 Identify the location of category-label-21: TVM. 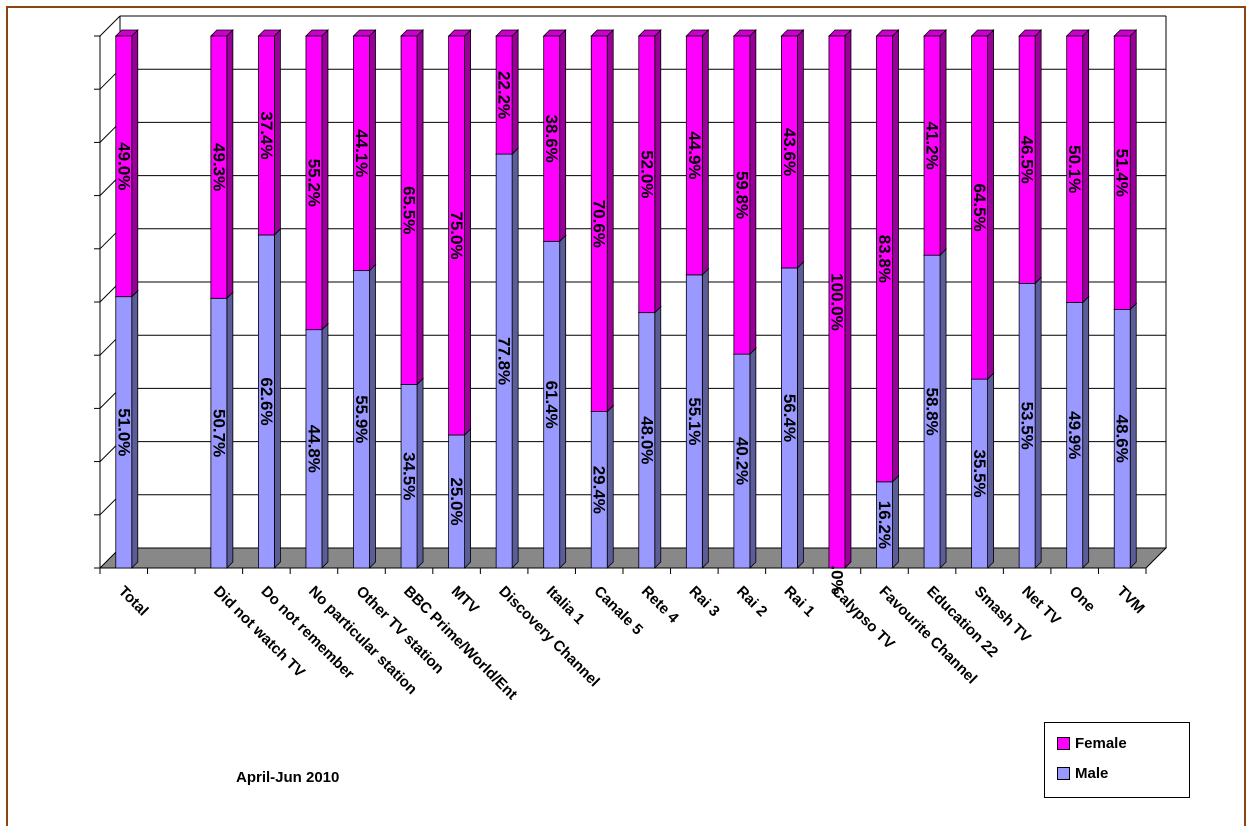
(1130, 600).